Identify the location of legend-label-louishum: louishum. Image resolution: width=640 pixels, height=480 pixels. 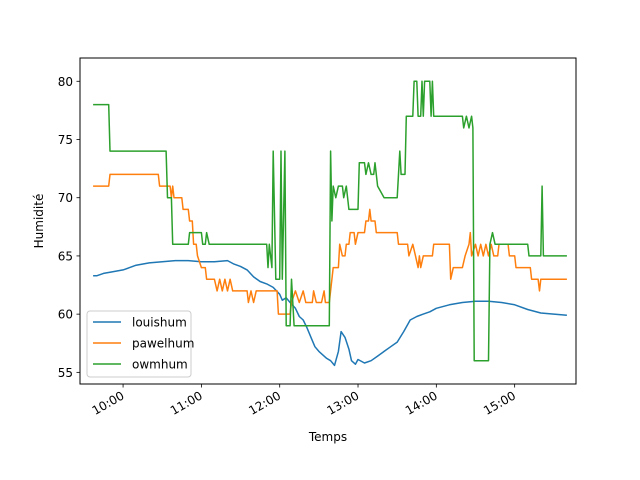
(159, 323).